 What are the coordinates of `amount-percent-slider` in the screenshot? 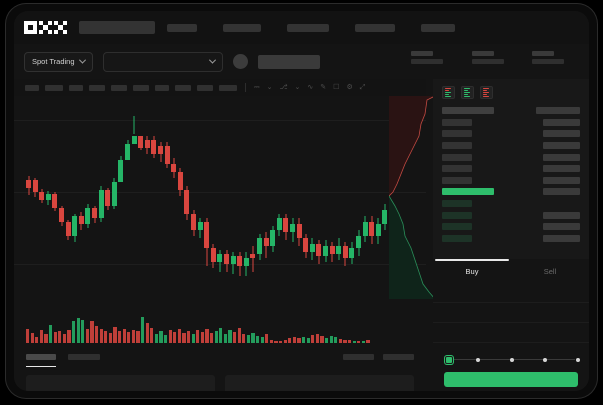 It's located at (512, 359).